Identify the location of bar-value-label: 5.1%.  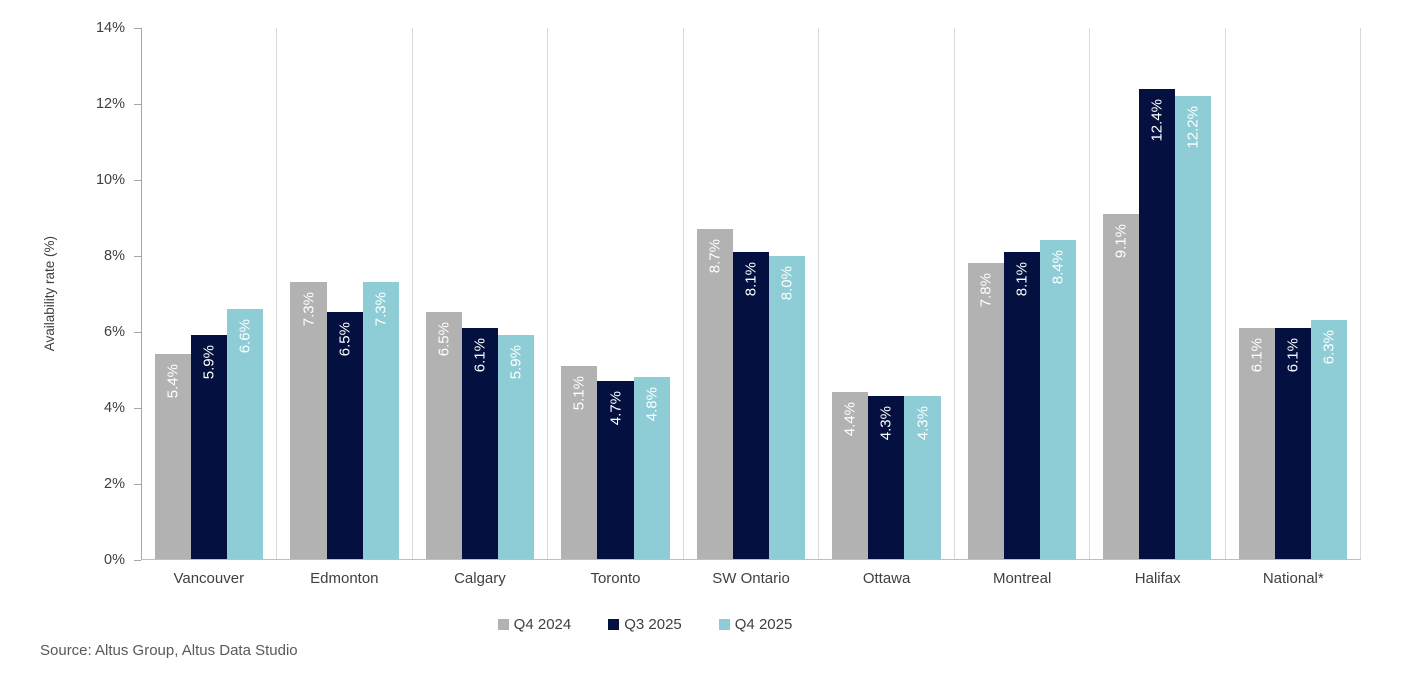
(579, 392).